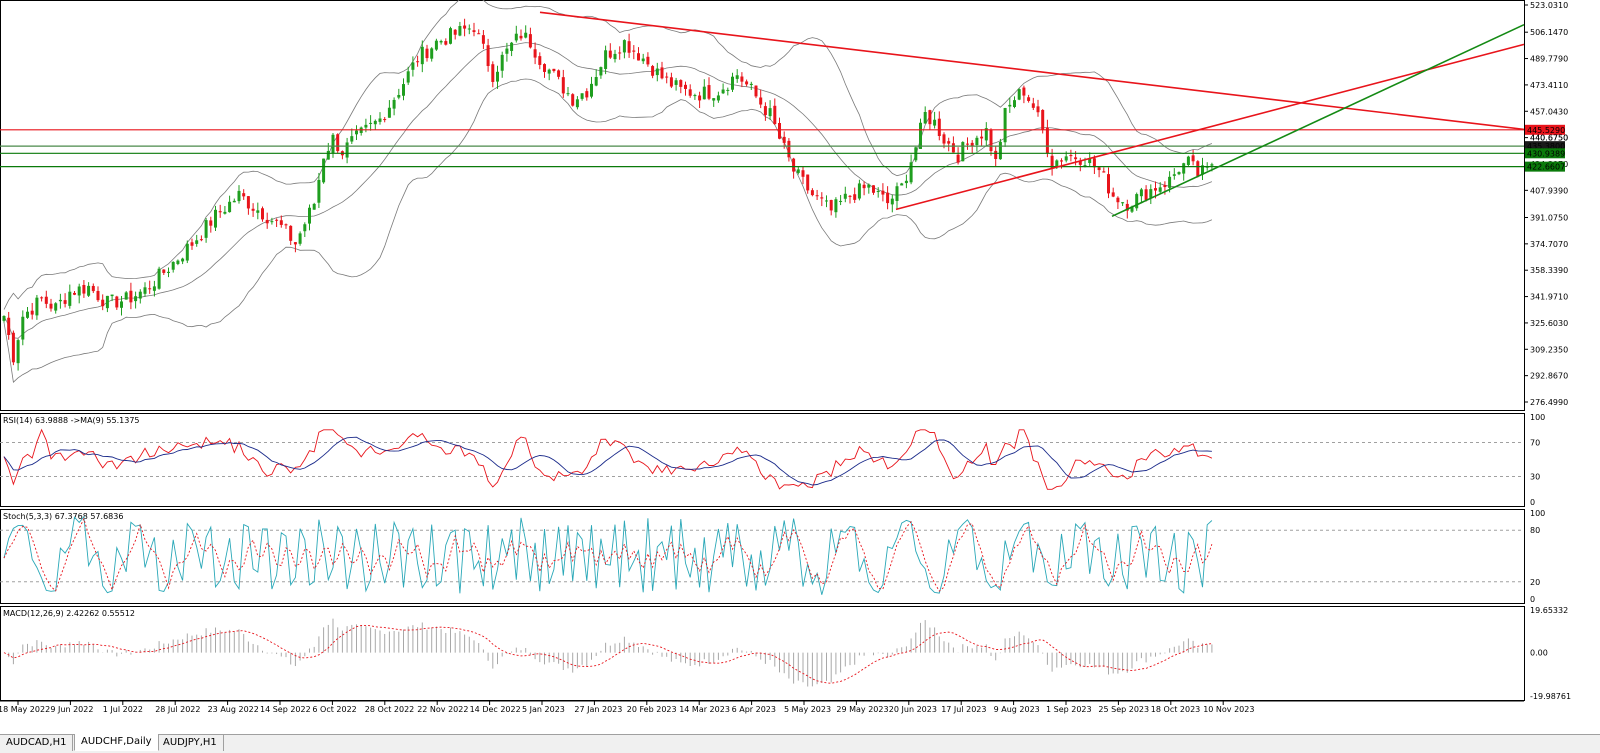 This screenshot has height=753, width=1600. Describe the element at coordinates (1549, 376) in the screenshot. I see `y-tick-label: 292.8670` at that location.